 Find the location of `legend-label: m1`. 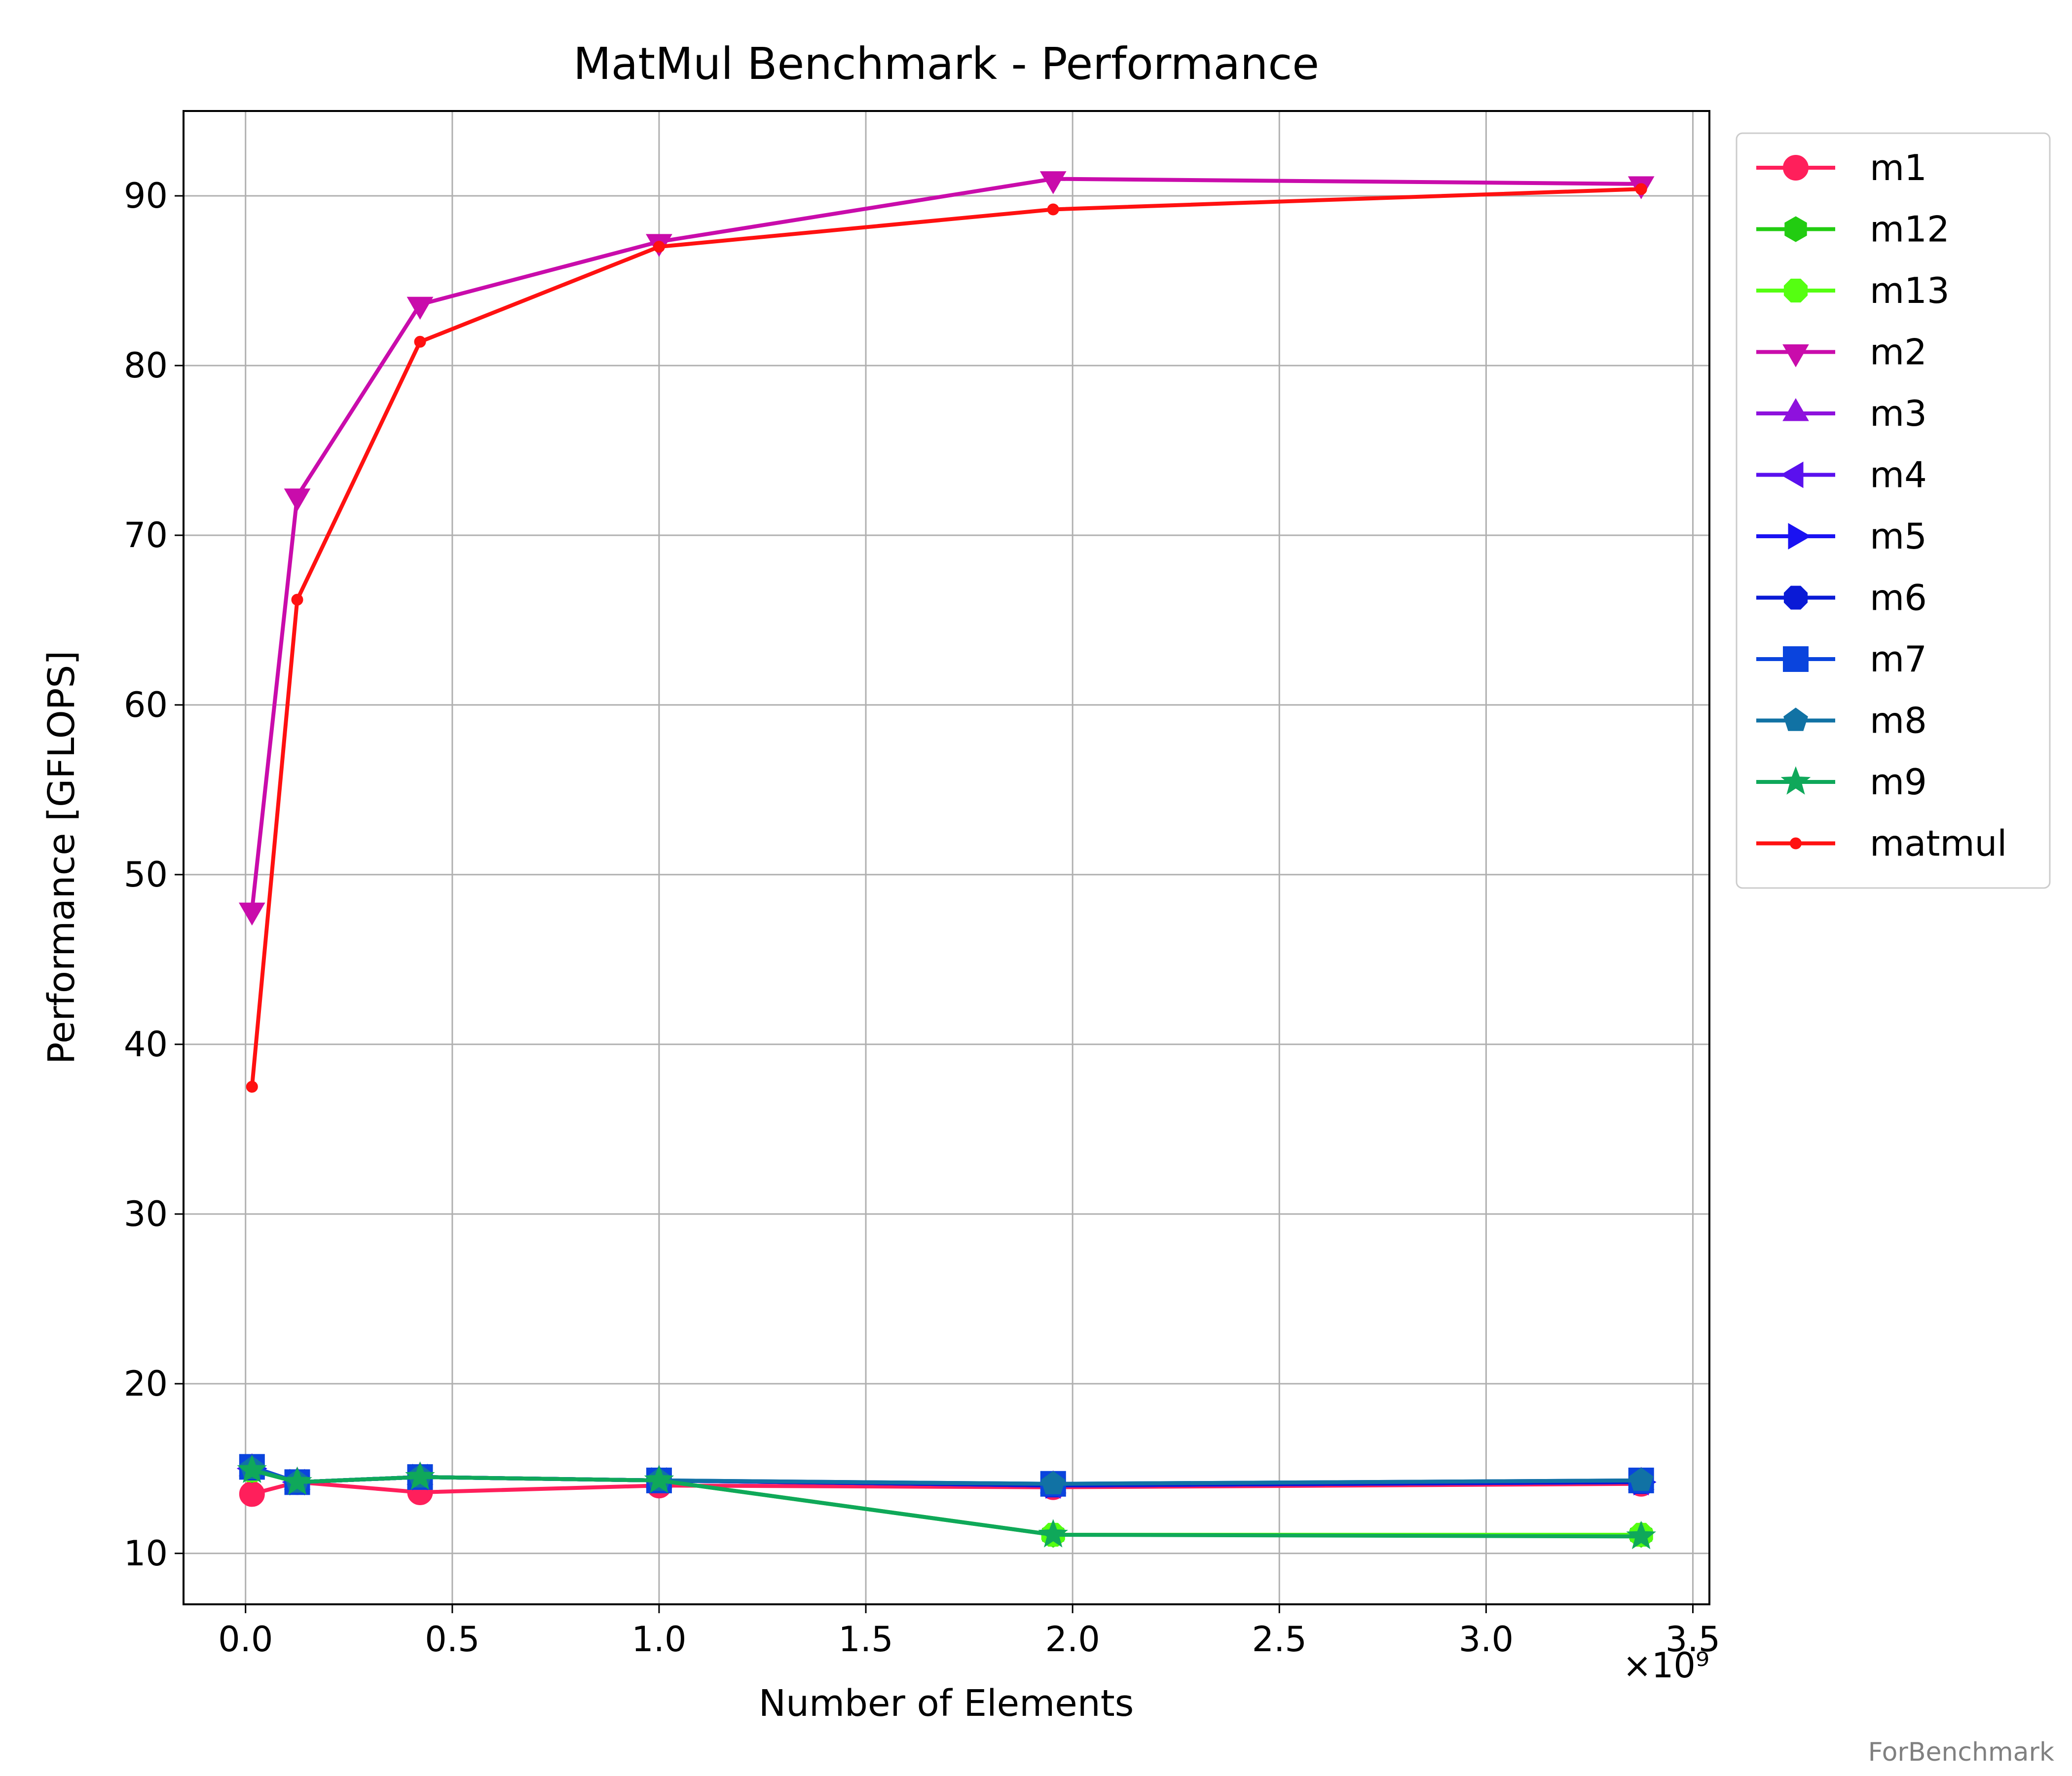

legend-label: m1 is located at coordinates (1899, 167).